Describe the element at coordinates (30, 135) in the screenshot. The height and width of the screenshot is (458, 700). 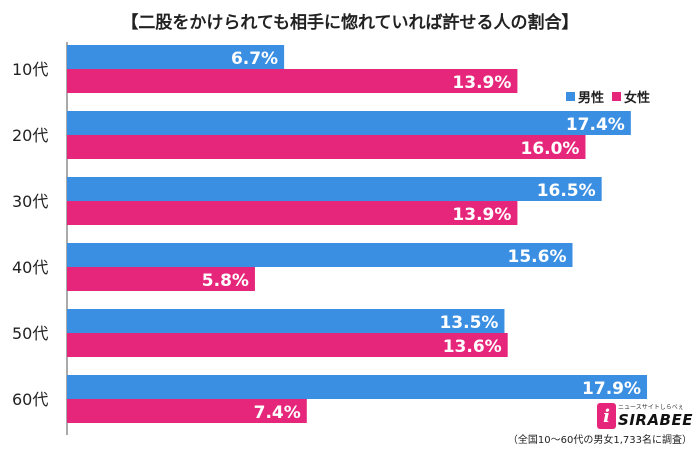
I see `category-label: 20代` at that location.